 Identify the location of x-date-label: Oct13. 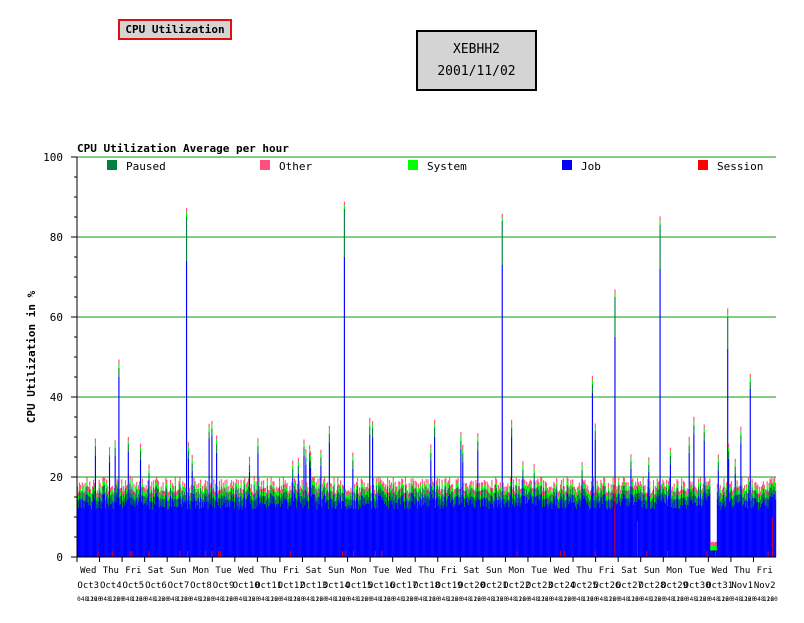
(313, 586).